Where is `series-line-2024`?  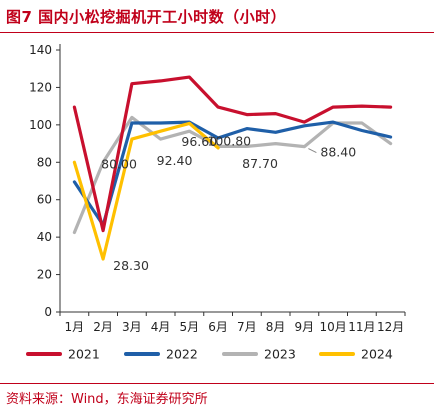
series-line-2024 is located at coordinates (146, 191).